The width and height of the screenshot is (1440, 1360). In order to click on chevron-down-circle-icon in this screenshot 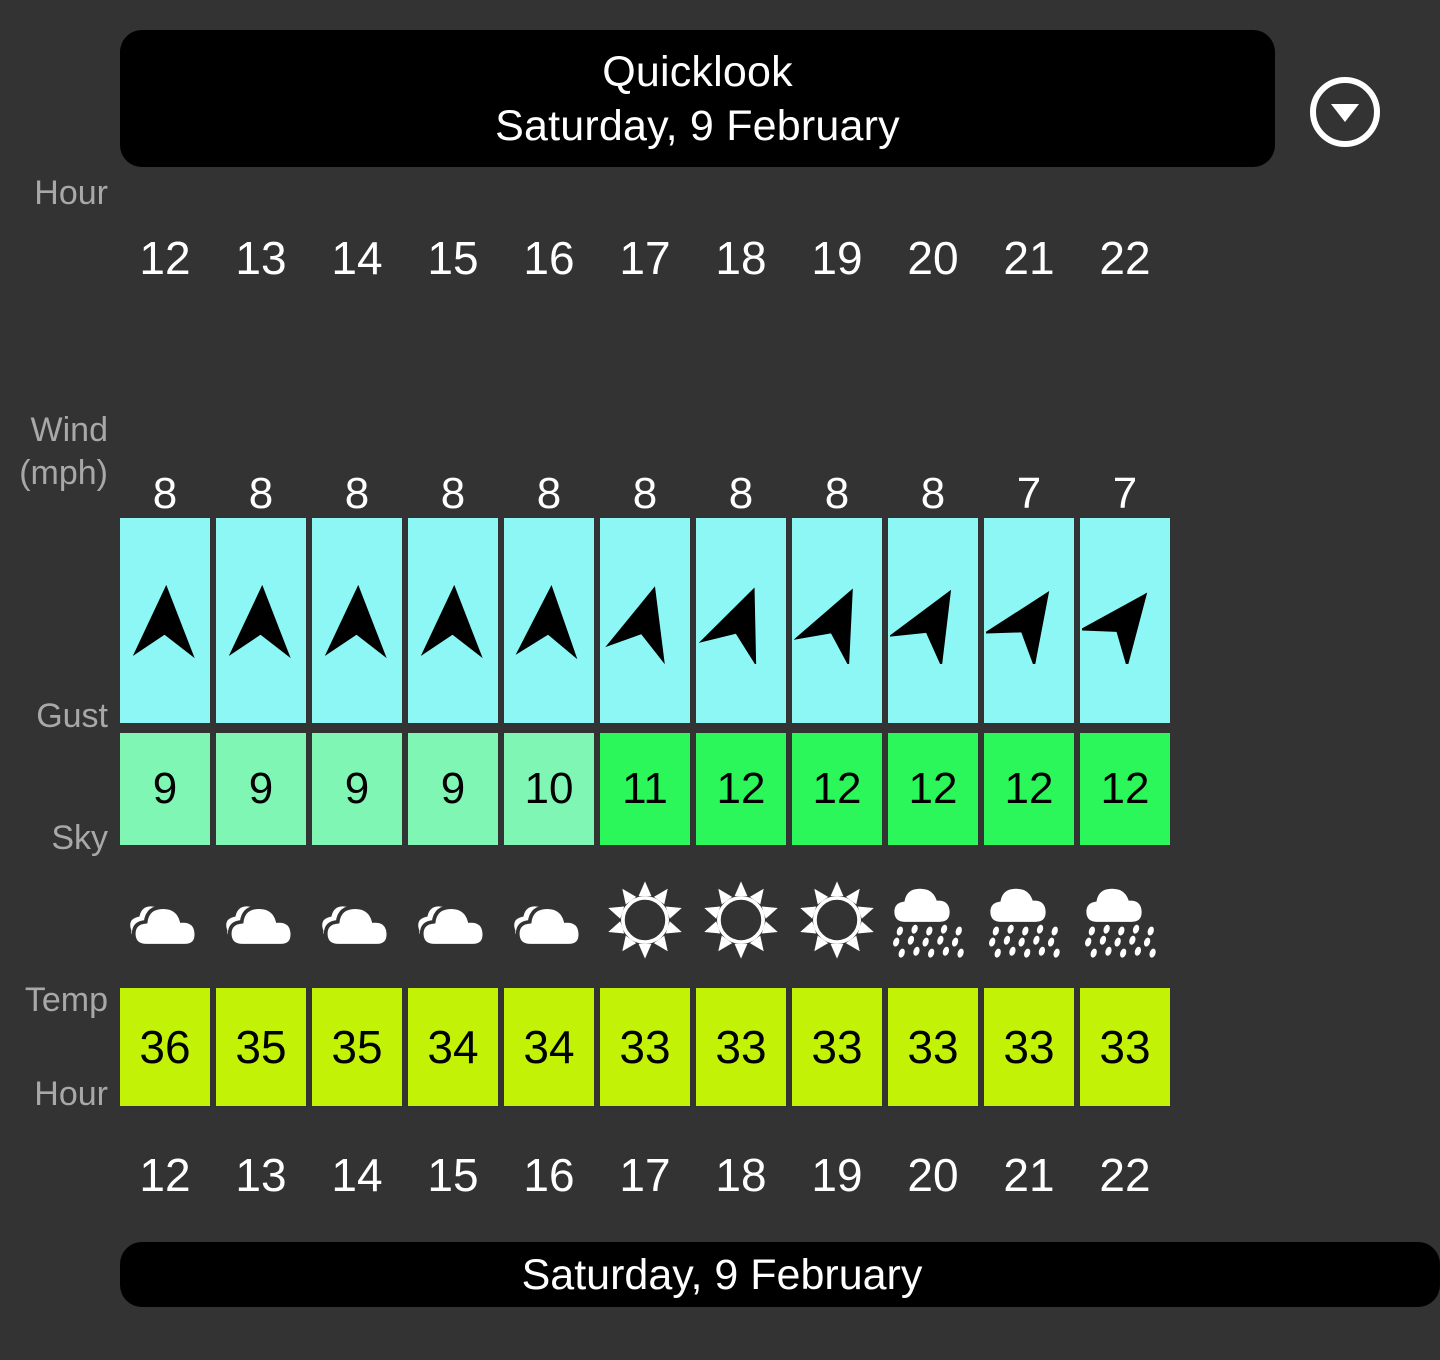, I will do `click(1345, 112)`.